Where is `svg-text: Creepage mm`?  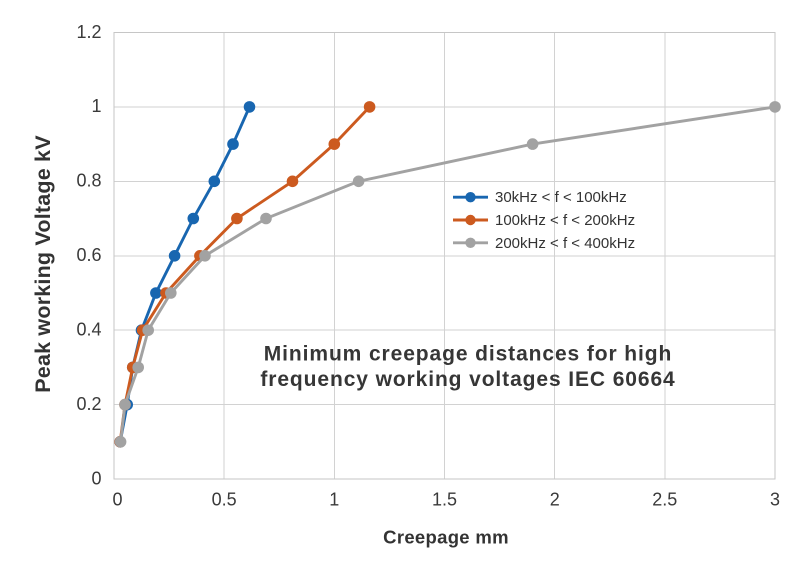 svg-text: Creepage mm is located at coordinates (446, 537).